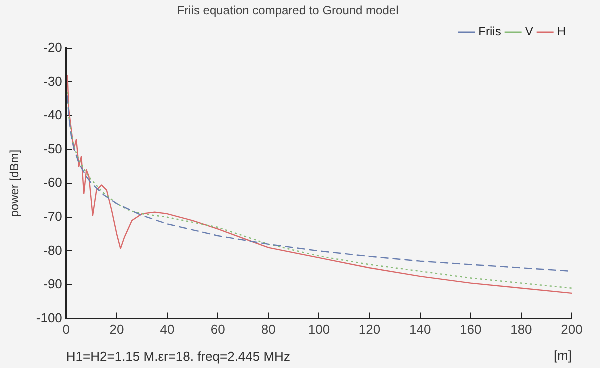 Image resolution: width=600 pixels, height=368 pixels. I want to click on y-tick-label: -90, so click(53, 284).